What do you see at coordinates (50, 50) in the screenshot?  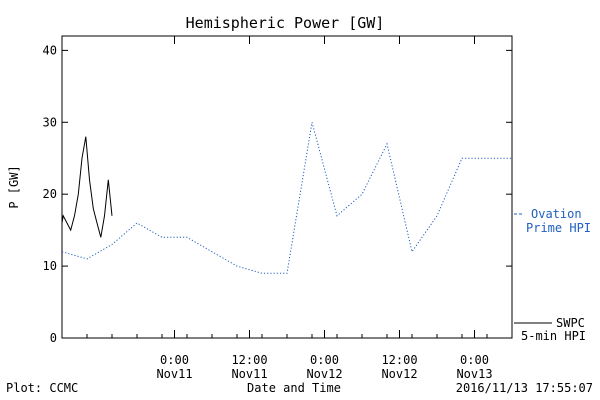 I see `y-tick-label: 40` at bounding box center [50, 50].